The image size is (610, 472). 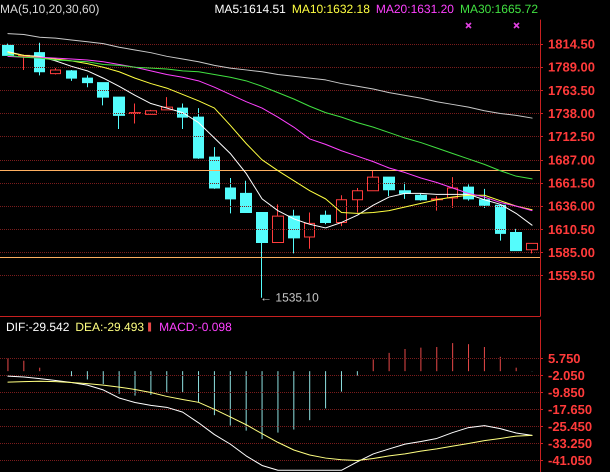 I want to click on text: MA10:1632.18, so click(x=331, y=9).